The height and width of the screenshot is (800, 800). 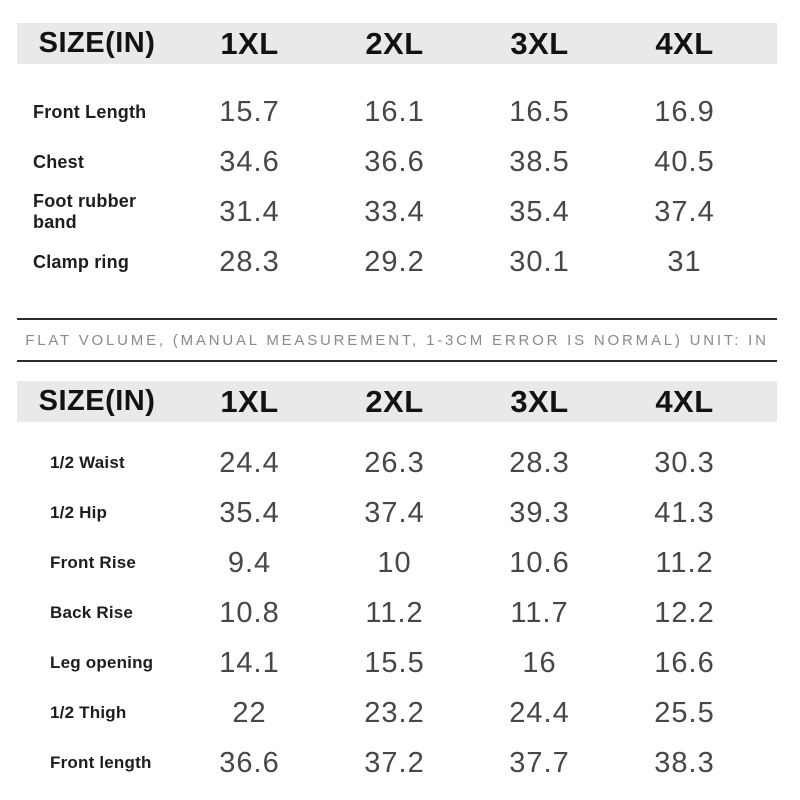 I want to click on size-value: 29.2, so click(x=394, y=261).